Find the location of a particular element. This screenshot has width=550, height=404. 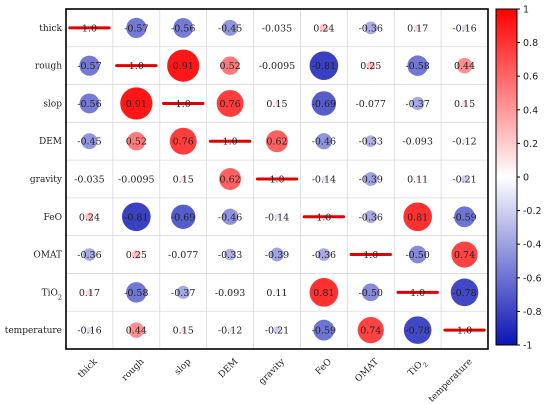

colorbar-tick-label: -0.4 is located at coordinates (532, 245).